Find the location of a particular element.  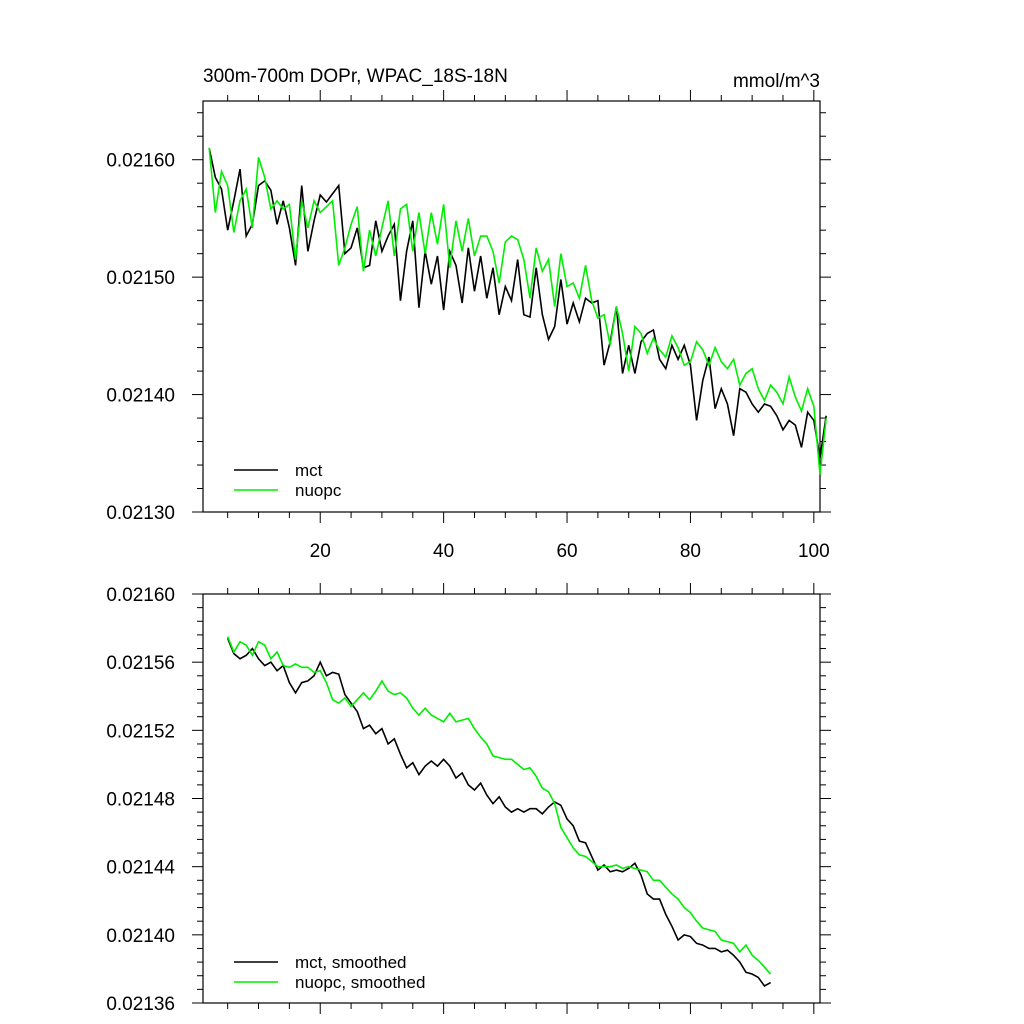

legend-label: mct, smoothed is located at coordinates (351, 962).